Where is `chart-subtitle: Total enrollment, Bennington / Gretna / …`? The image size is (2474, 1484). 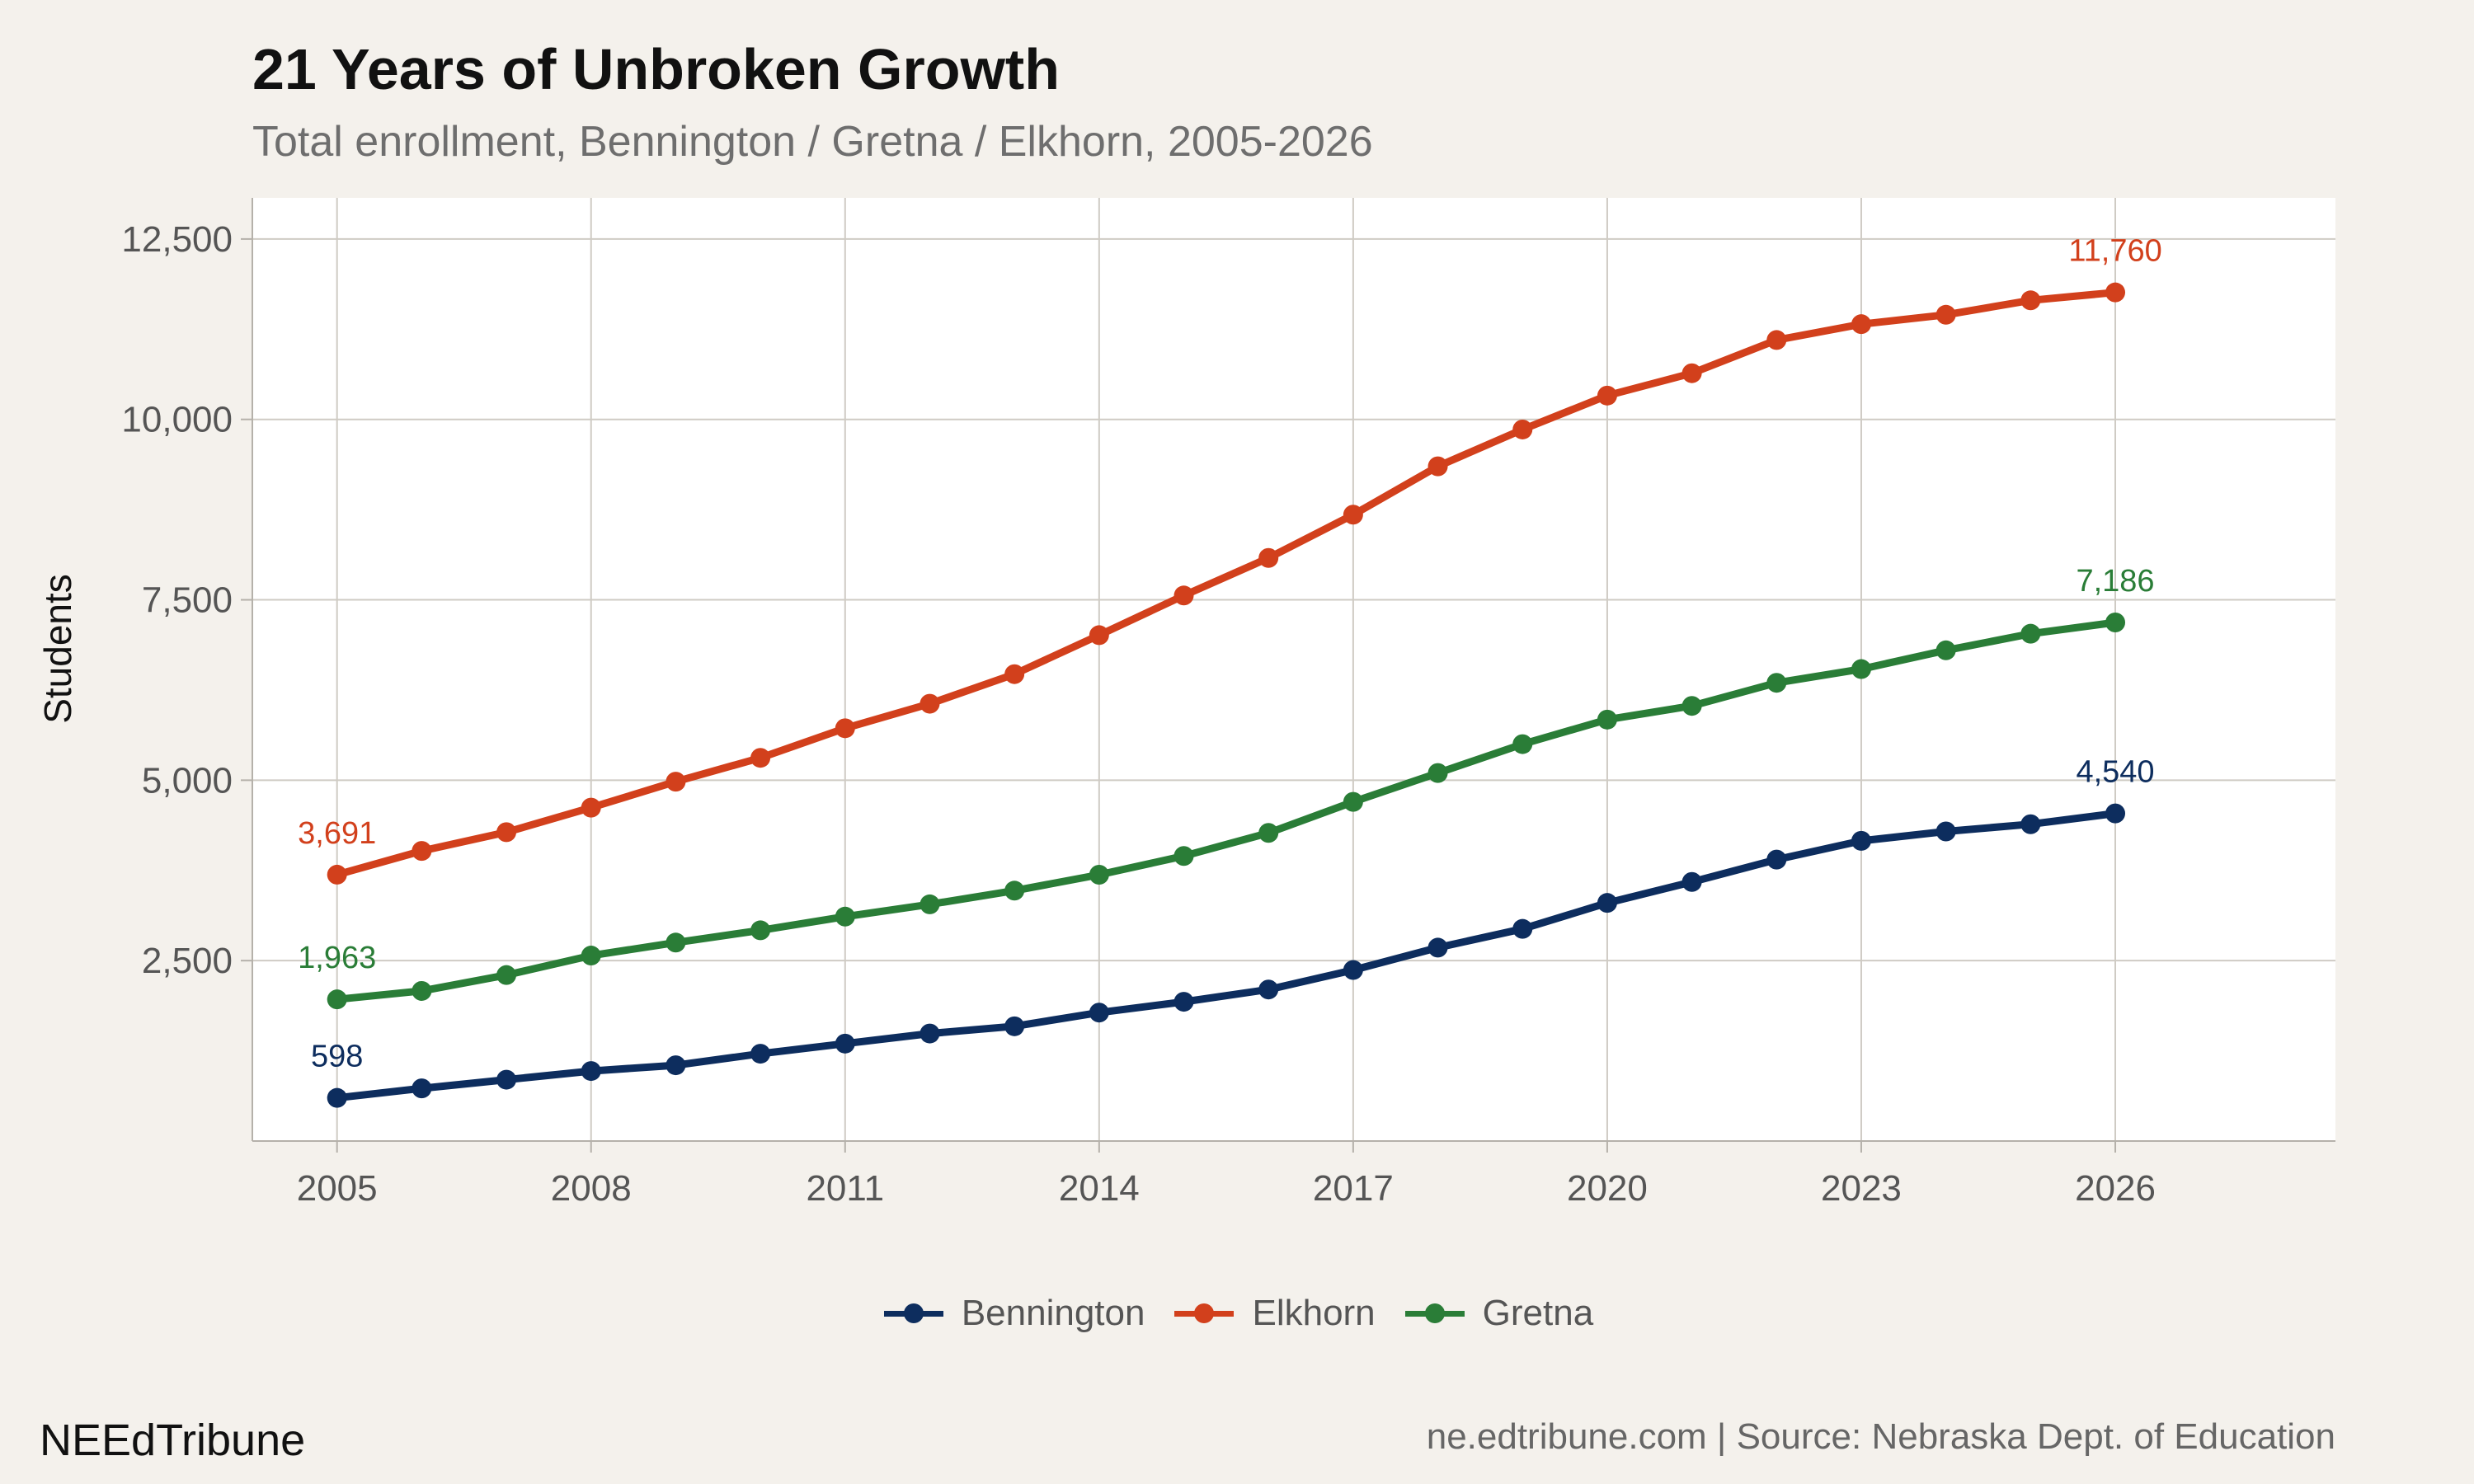
chart-subtitle: Total enrollment, Bennington / Gretna / … is located at coordinates (812, 142).